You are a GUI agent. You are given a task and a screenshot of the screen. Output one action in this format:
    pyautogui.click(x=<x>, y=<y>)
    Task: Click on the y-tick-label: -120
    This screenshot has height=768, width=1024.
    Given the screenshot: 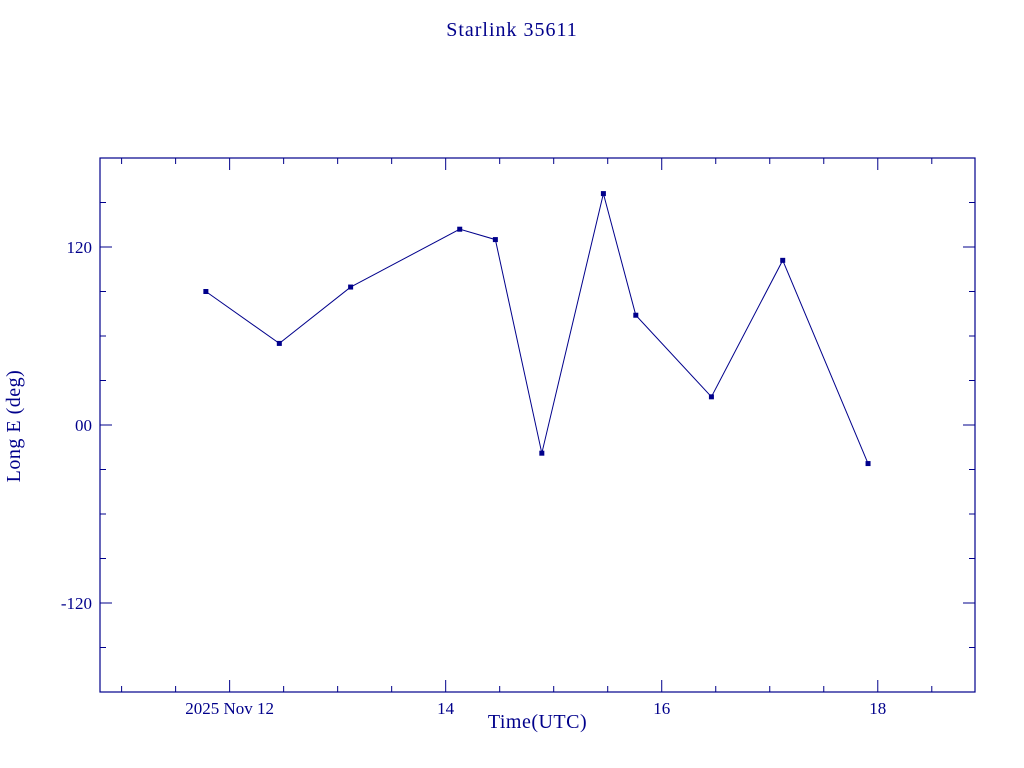 What is the action you would take?
    pyautogui.click(x=76, y=603)
    